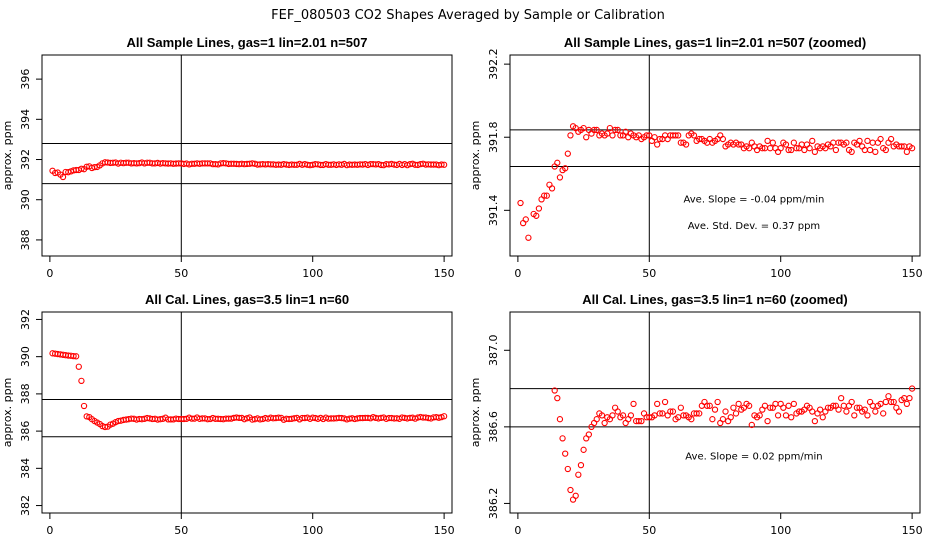  I want to click on sample-lines-xtick-label: 0, so click(49, 273).